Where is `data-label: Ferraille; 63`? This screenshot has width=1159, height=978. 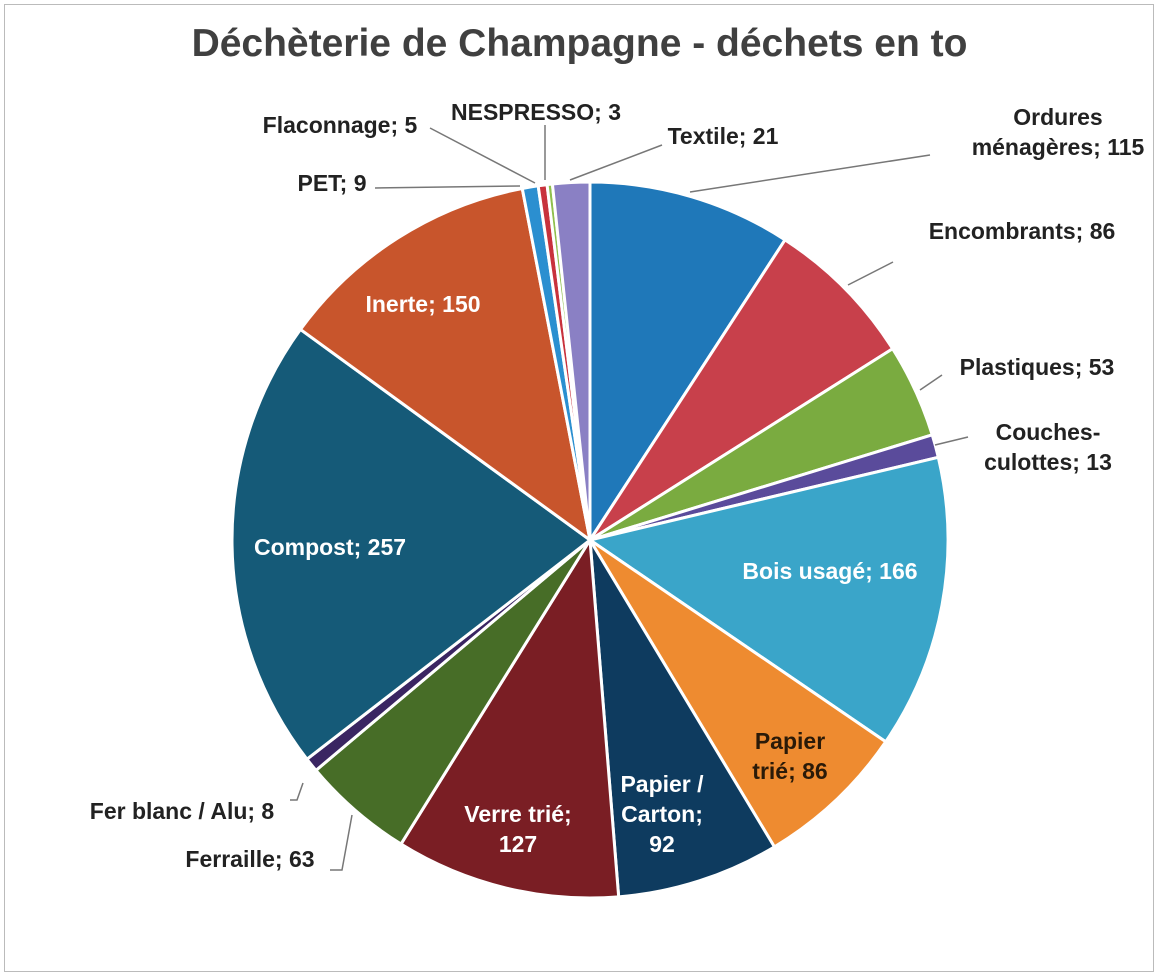
data-label: Ferraille; 63 is located at coordinates (250, 859).